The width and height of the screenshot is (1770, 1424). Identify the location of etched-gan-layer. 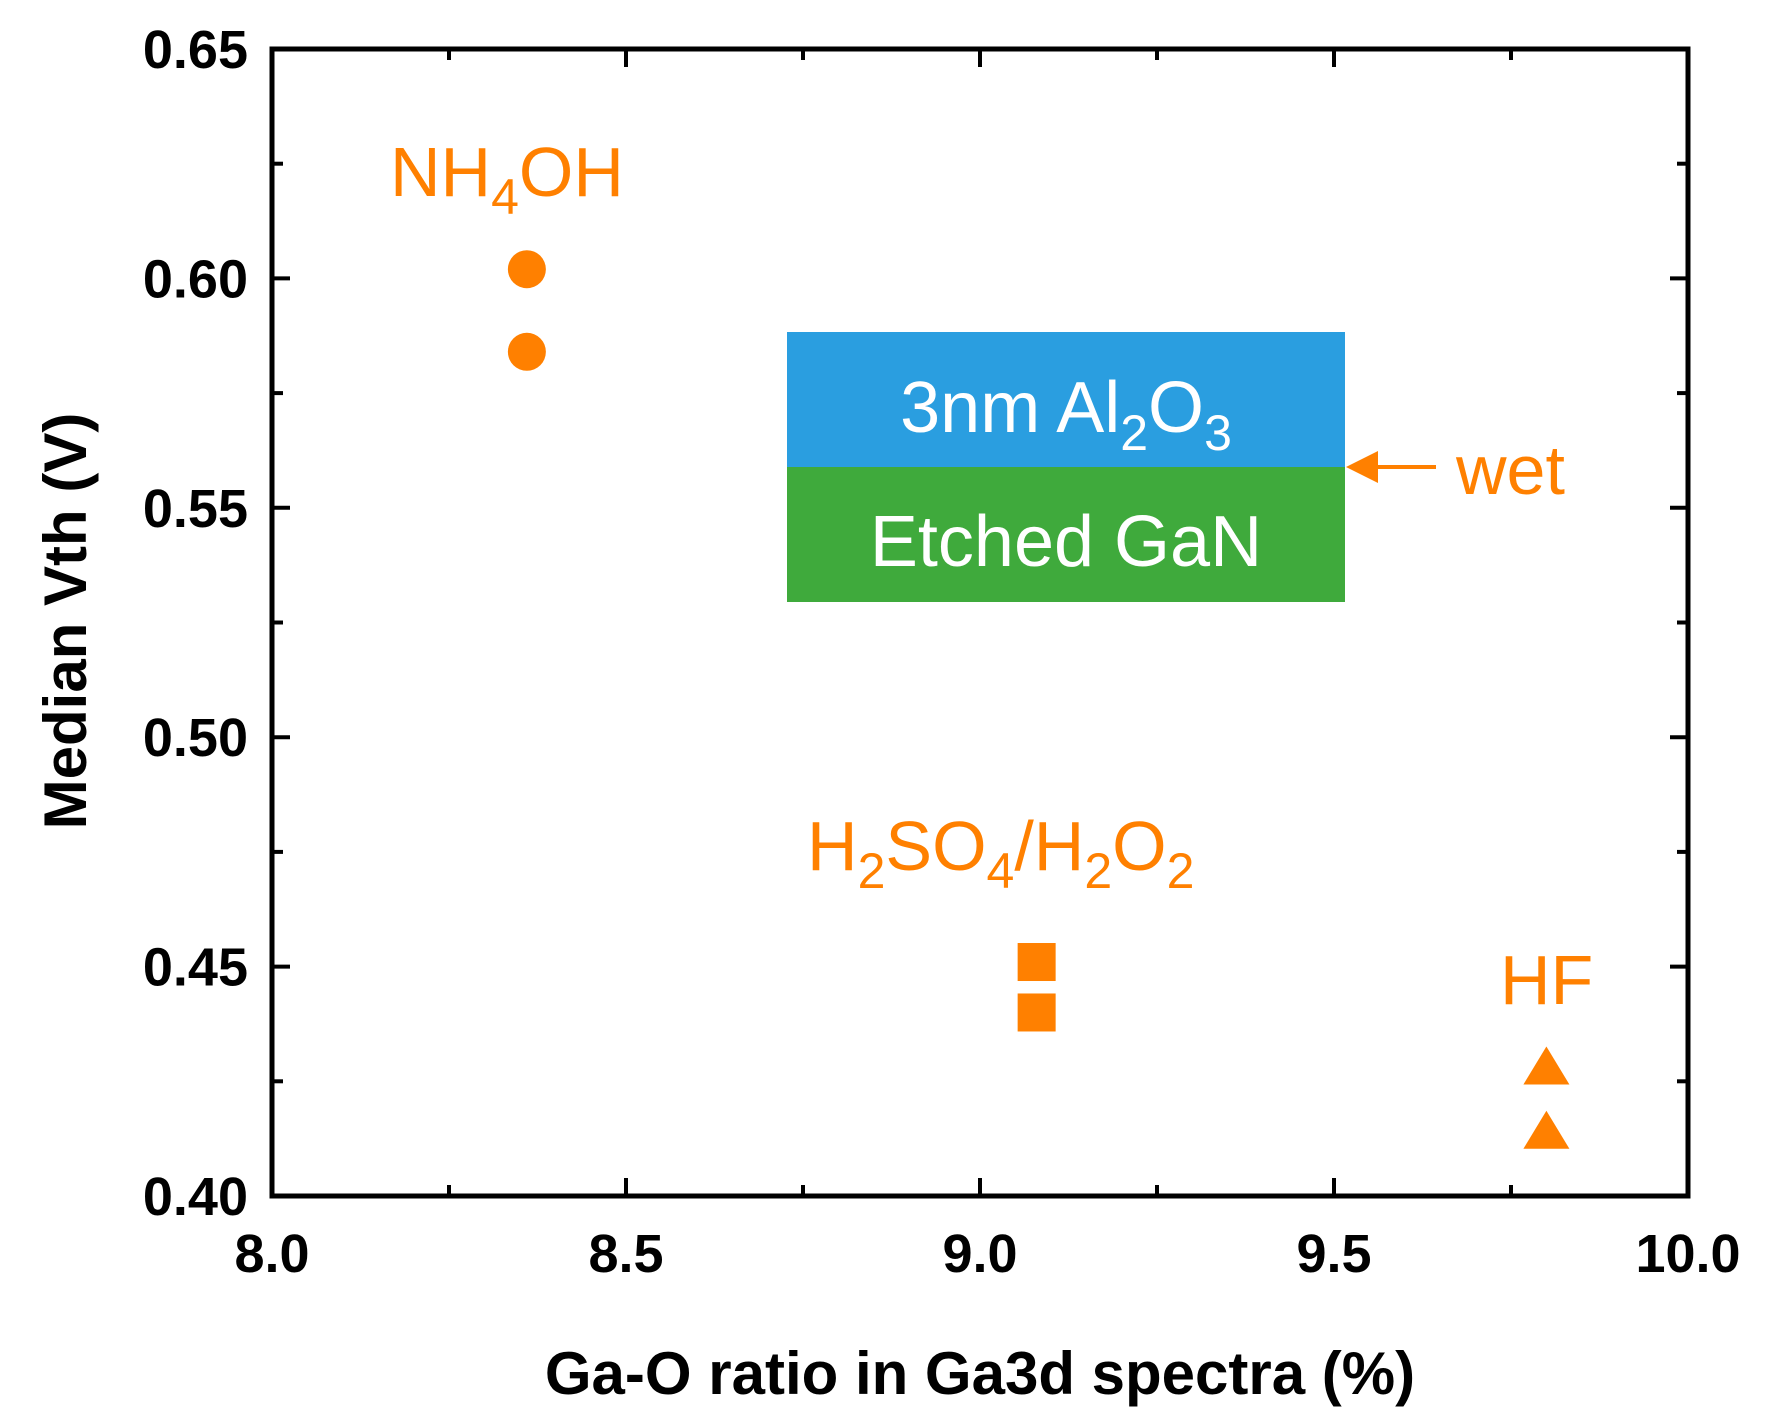
(1066, 534).